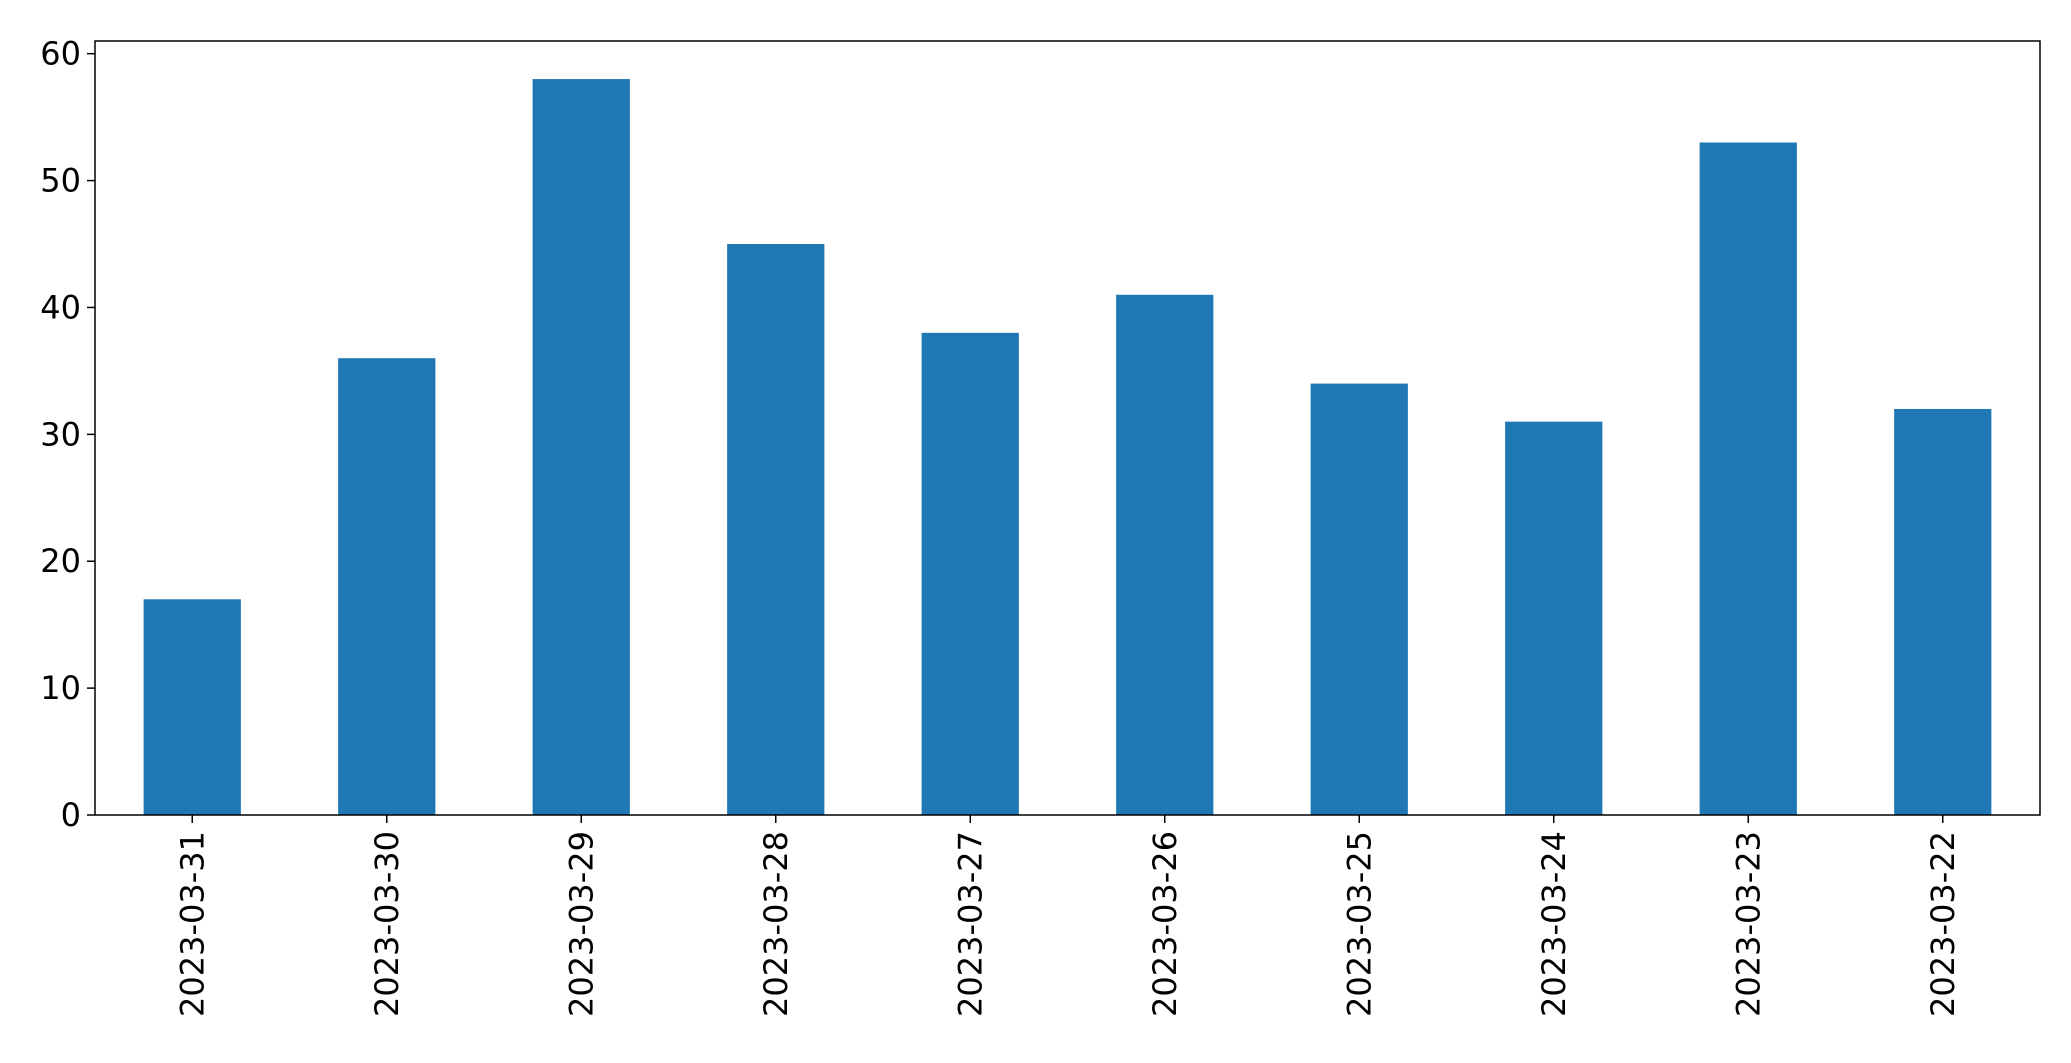 The image size is (2071, 1063). What do you see at coordinates (1165, 924) in the screenshot?
I see `x-tick-label: 2023-03-26` at bounding box center [1165, 924].